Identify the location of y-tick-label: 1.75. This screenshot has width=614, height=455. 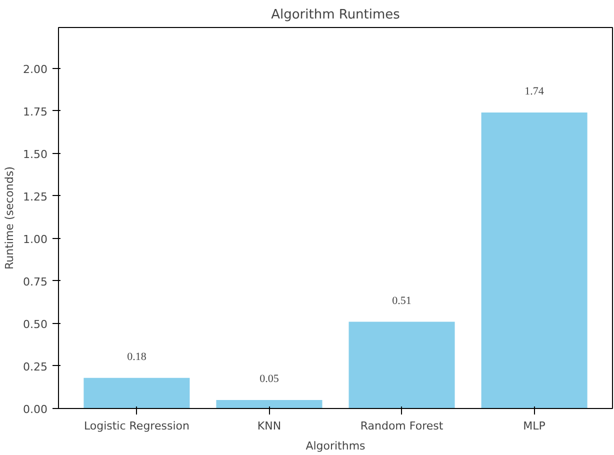
(35, 111).